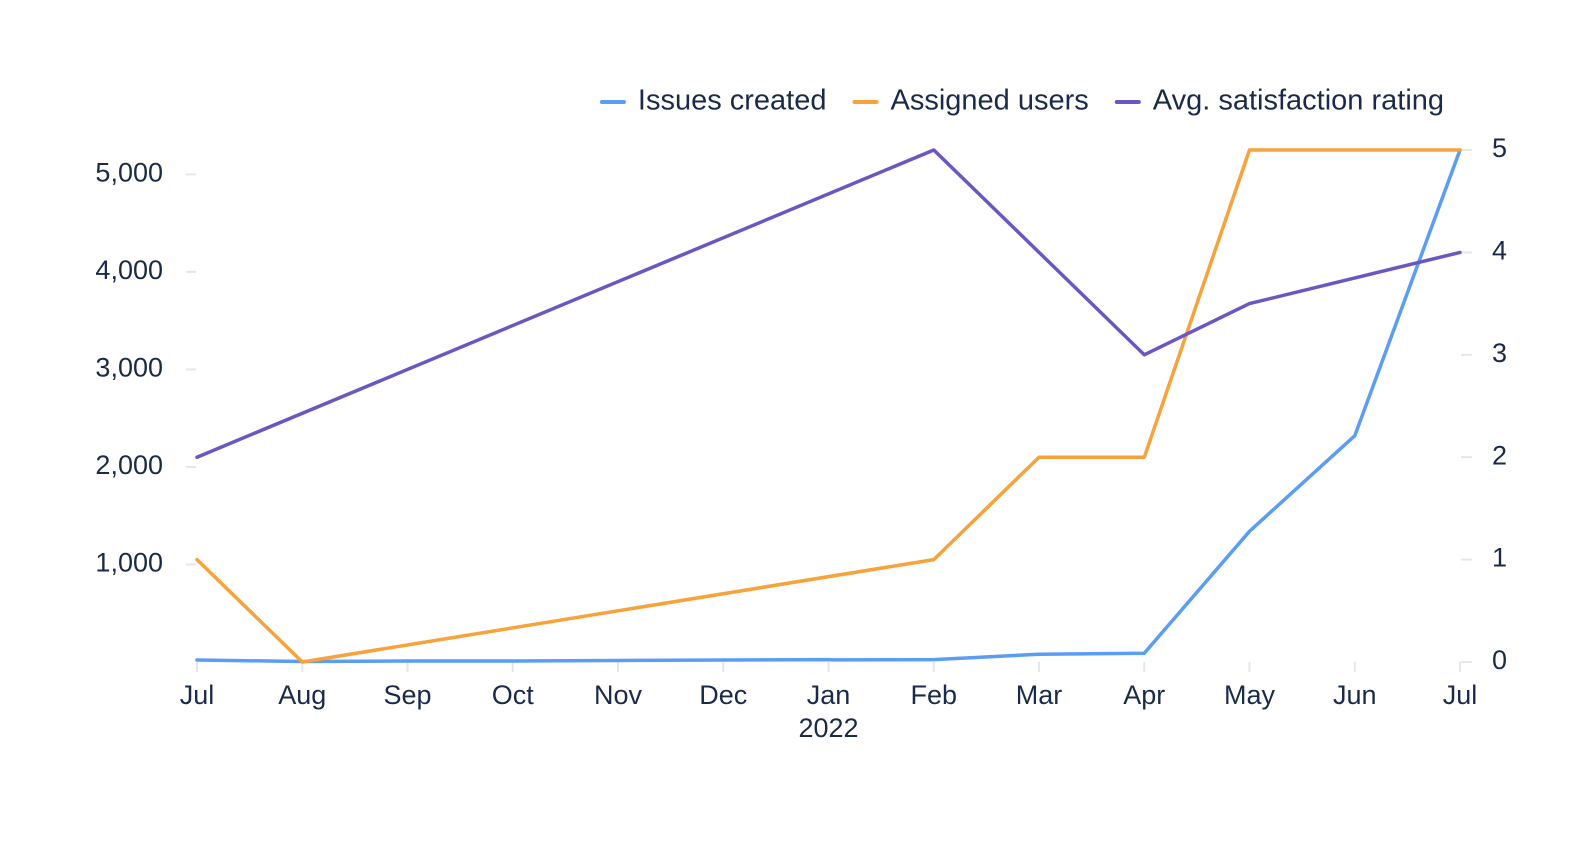 Image resolution: width=1580 pixels, height=841 pixels. What do you see at coordinates (1355, 695) in the screenshot?
I see `x-axis-tick-label: Jun` at bounding box center [1355, 695].